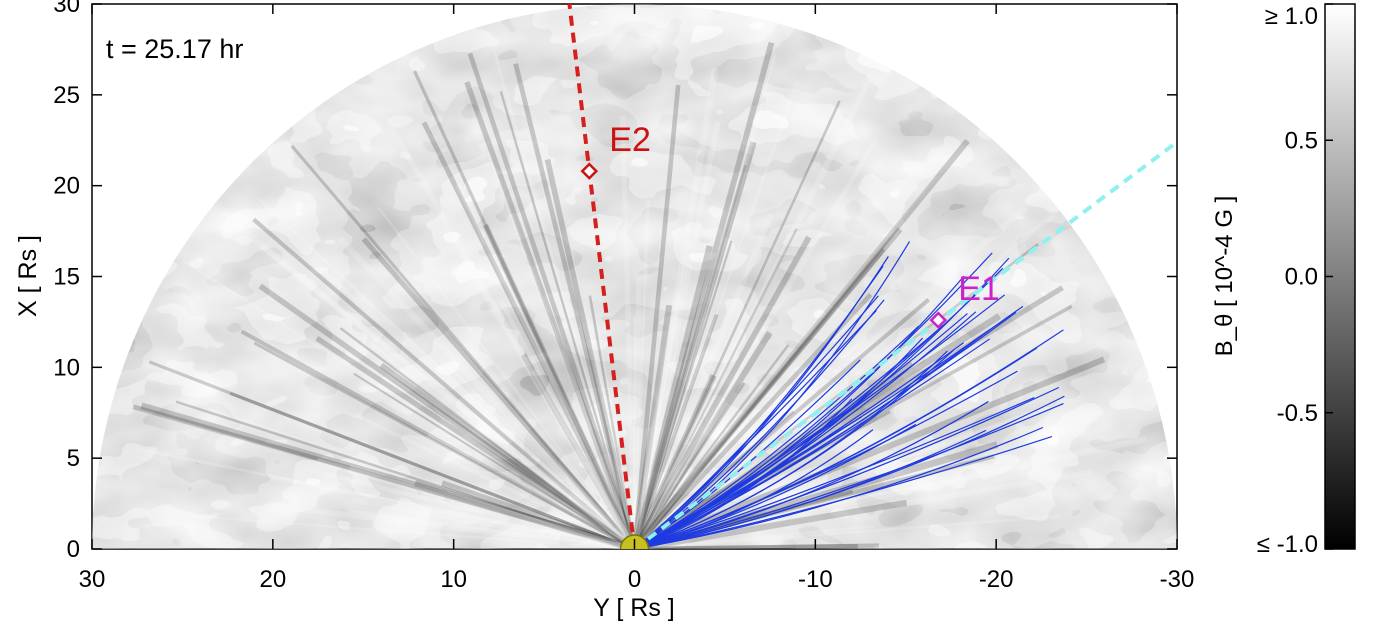 This screenshot has height=628, width=1377. What do you see at coordinates (589, 171) in the screenshot?
I see `marker-e2` at bounding box center [589, 171].